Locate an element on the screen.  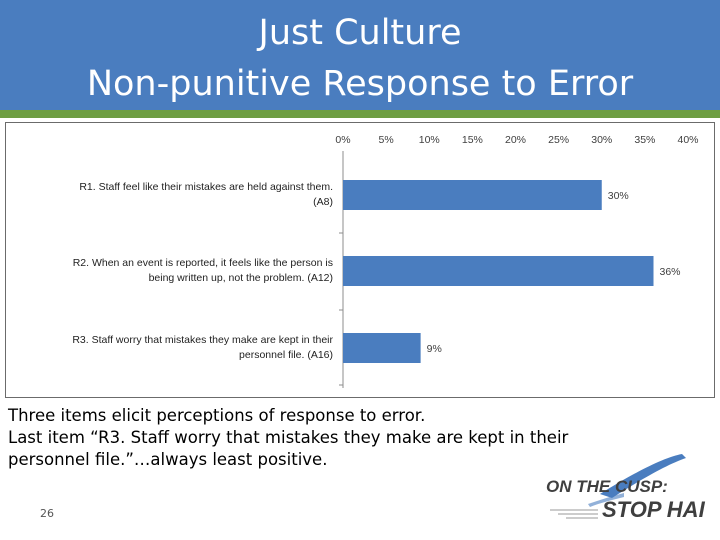
x-tick-label: 5% is located at coordinates (386, 140).